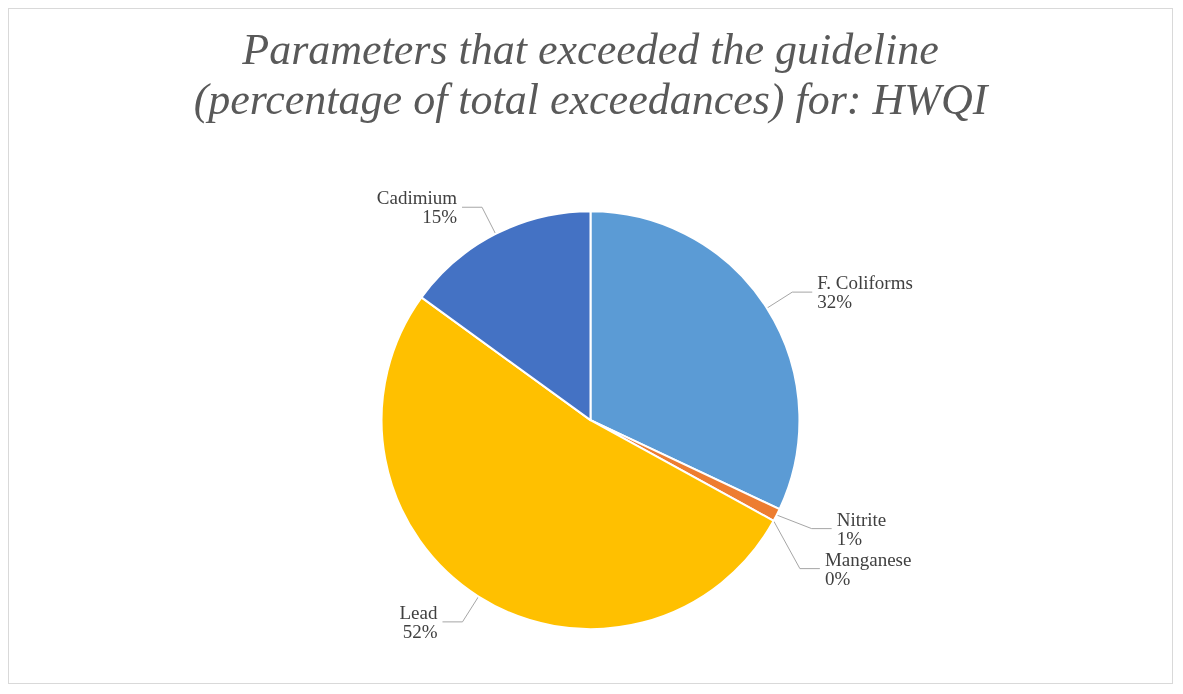 The image size is (1183, 694). I want to click on chart-title: Parameters that exceeded the guideline (percentage of total exceedances) for: HWQI, so click(591, 74).